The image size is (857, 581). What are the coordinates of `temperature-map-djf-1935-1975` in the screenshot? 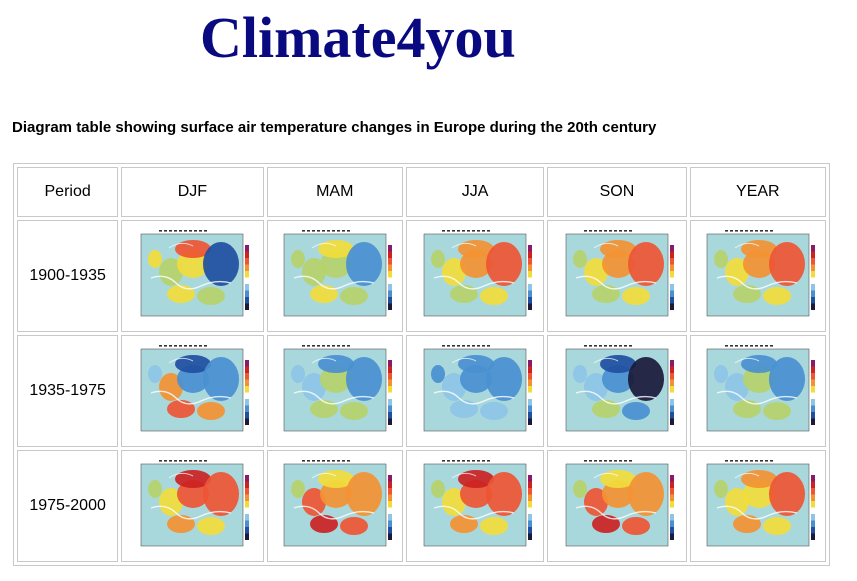 It's located at (192, 391).